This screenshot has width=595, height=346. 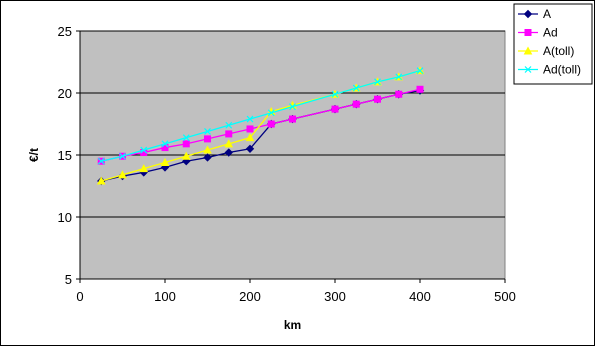 I want to click on x-tick-label: 400, so click(x=420, y=296).